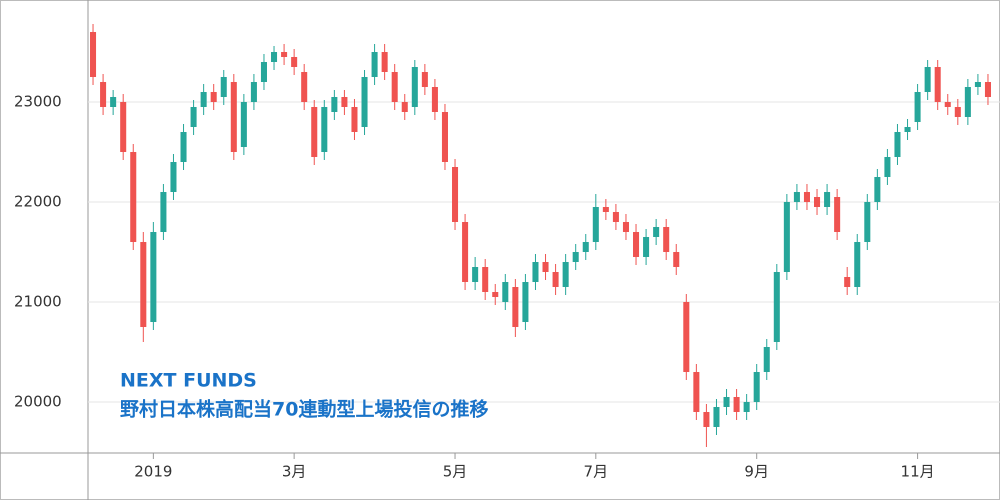 The width and height of the screenshot is (1000, 500). I want to click on y-tick-label: 20000, so click(38, 402).